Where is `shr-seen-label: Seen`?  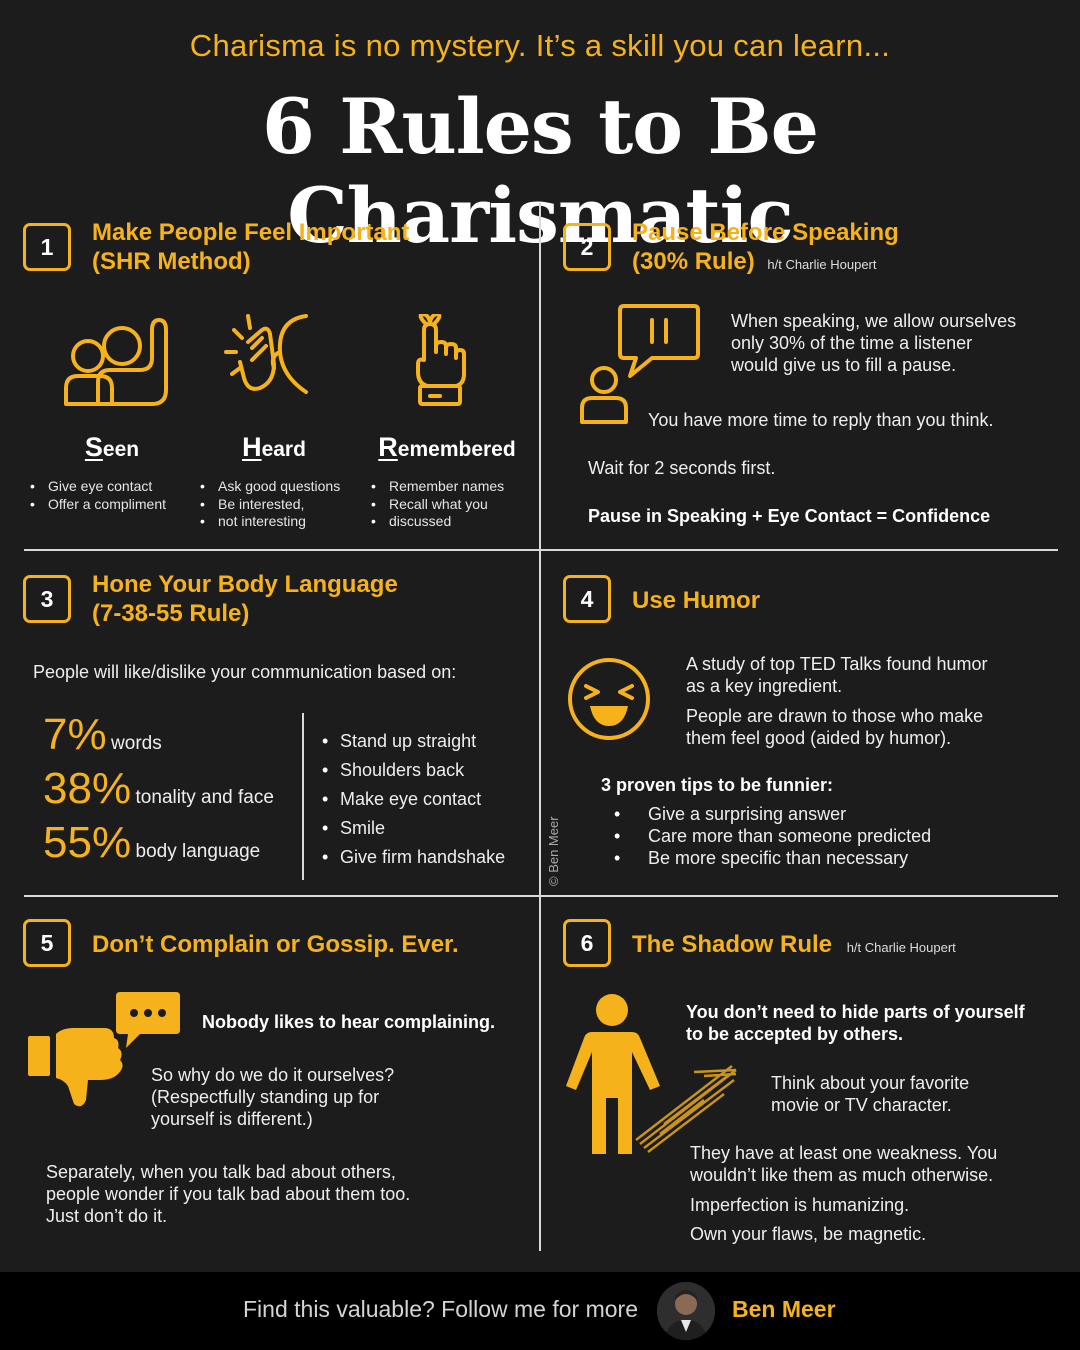
shr-seen-label: Seen is located at coordinates (112, 447).